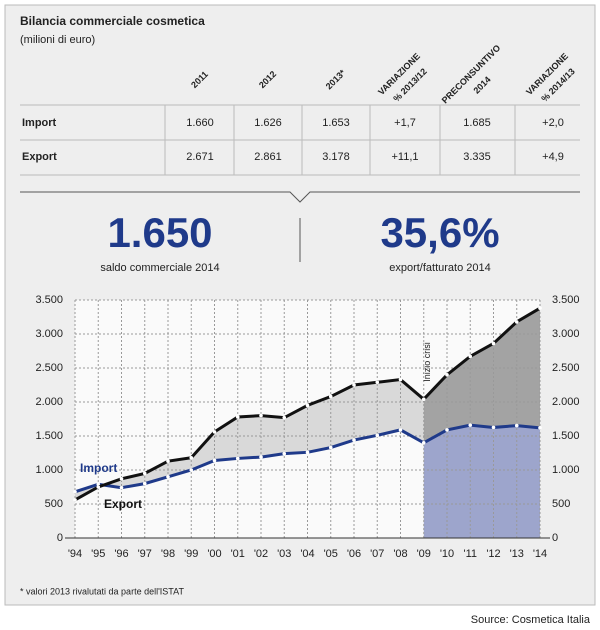  What do you see at coordinates (39, 157) in the screenshot?
I see `row-label: Export` at bounding box center [39, 157].